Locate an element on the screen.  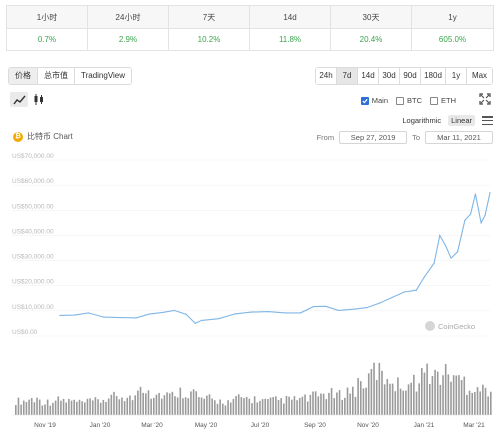
range-7d: 7d is located at coordinates (347, 76).